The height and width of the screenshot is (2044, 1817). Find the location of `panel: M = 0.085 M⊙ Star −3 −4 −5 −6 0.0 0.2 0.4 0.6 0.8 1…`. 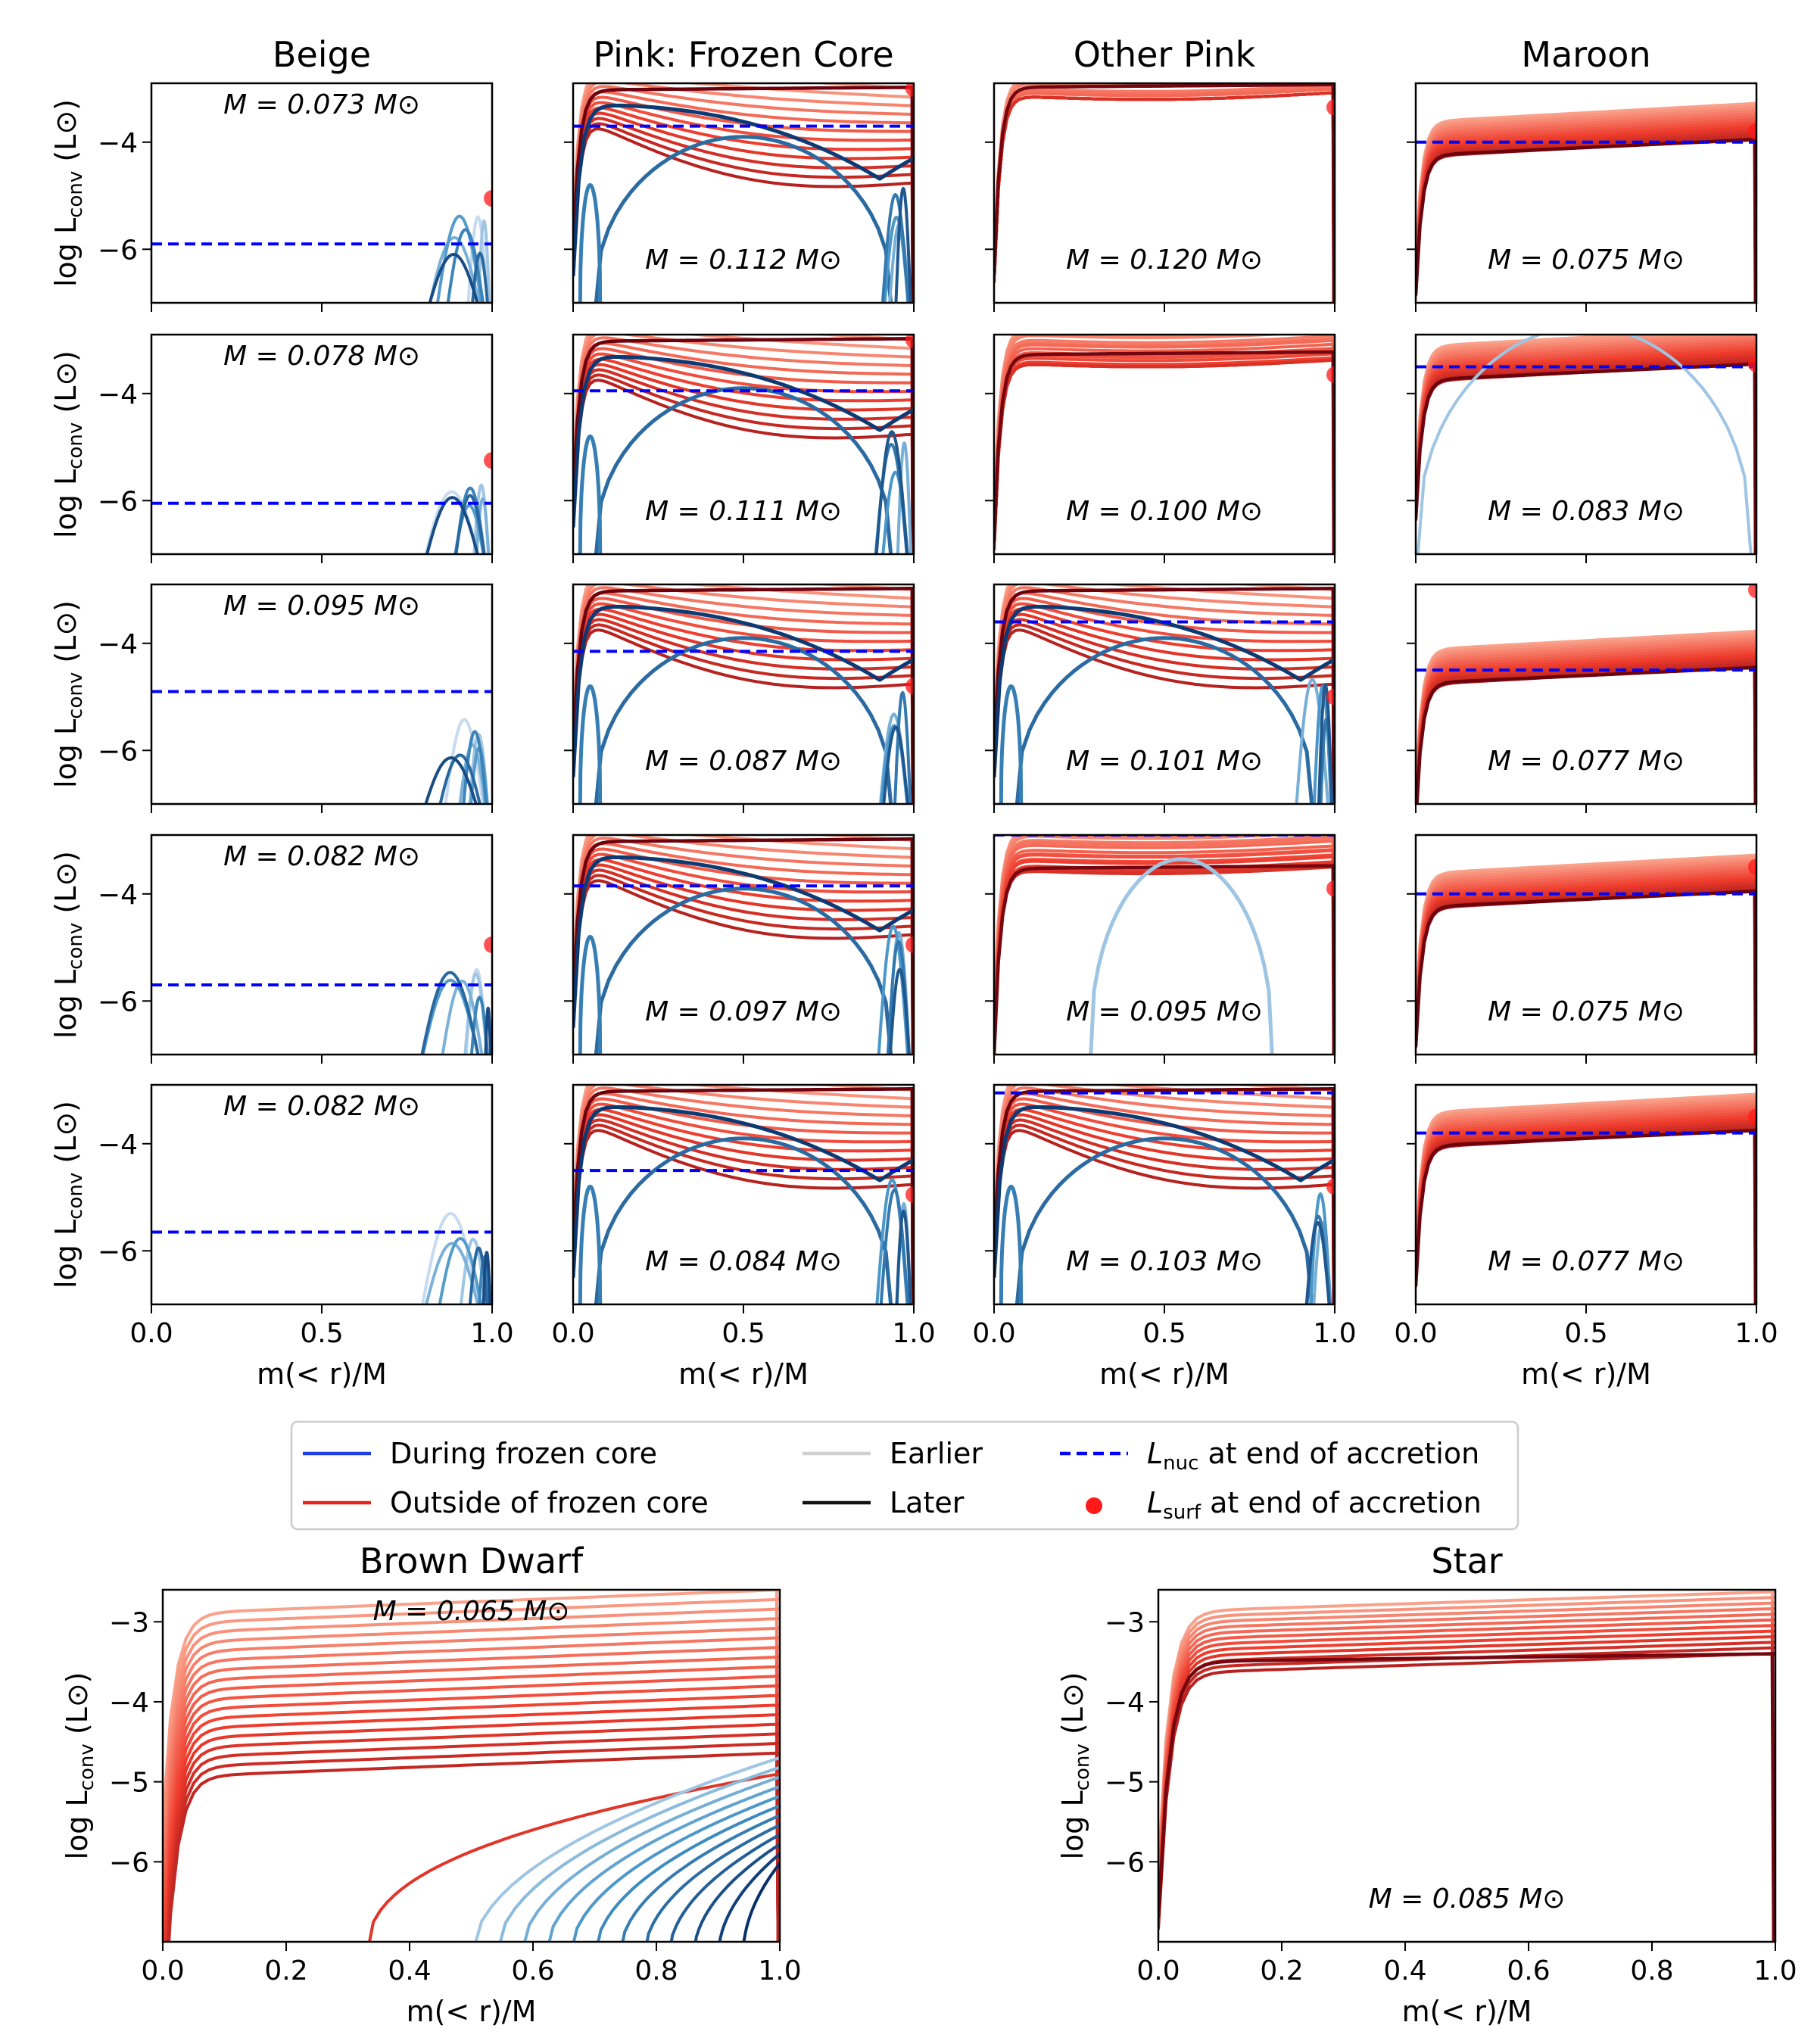

panel: M = 0.085 M⊙ Star −3 −4 −5 −6 0.0 0.2 0.4 0.6 0.8 1… is located at coordinates (1426, 1784).